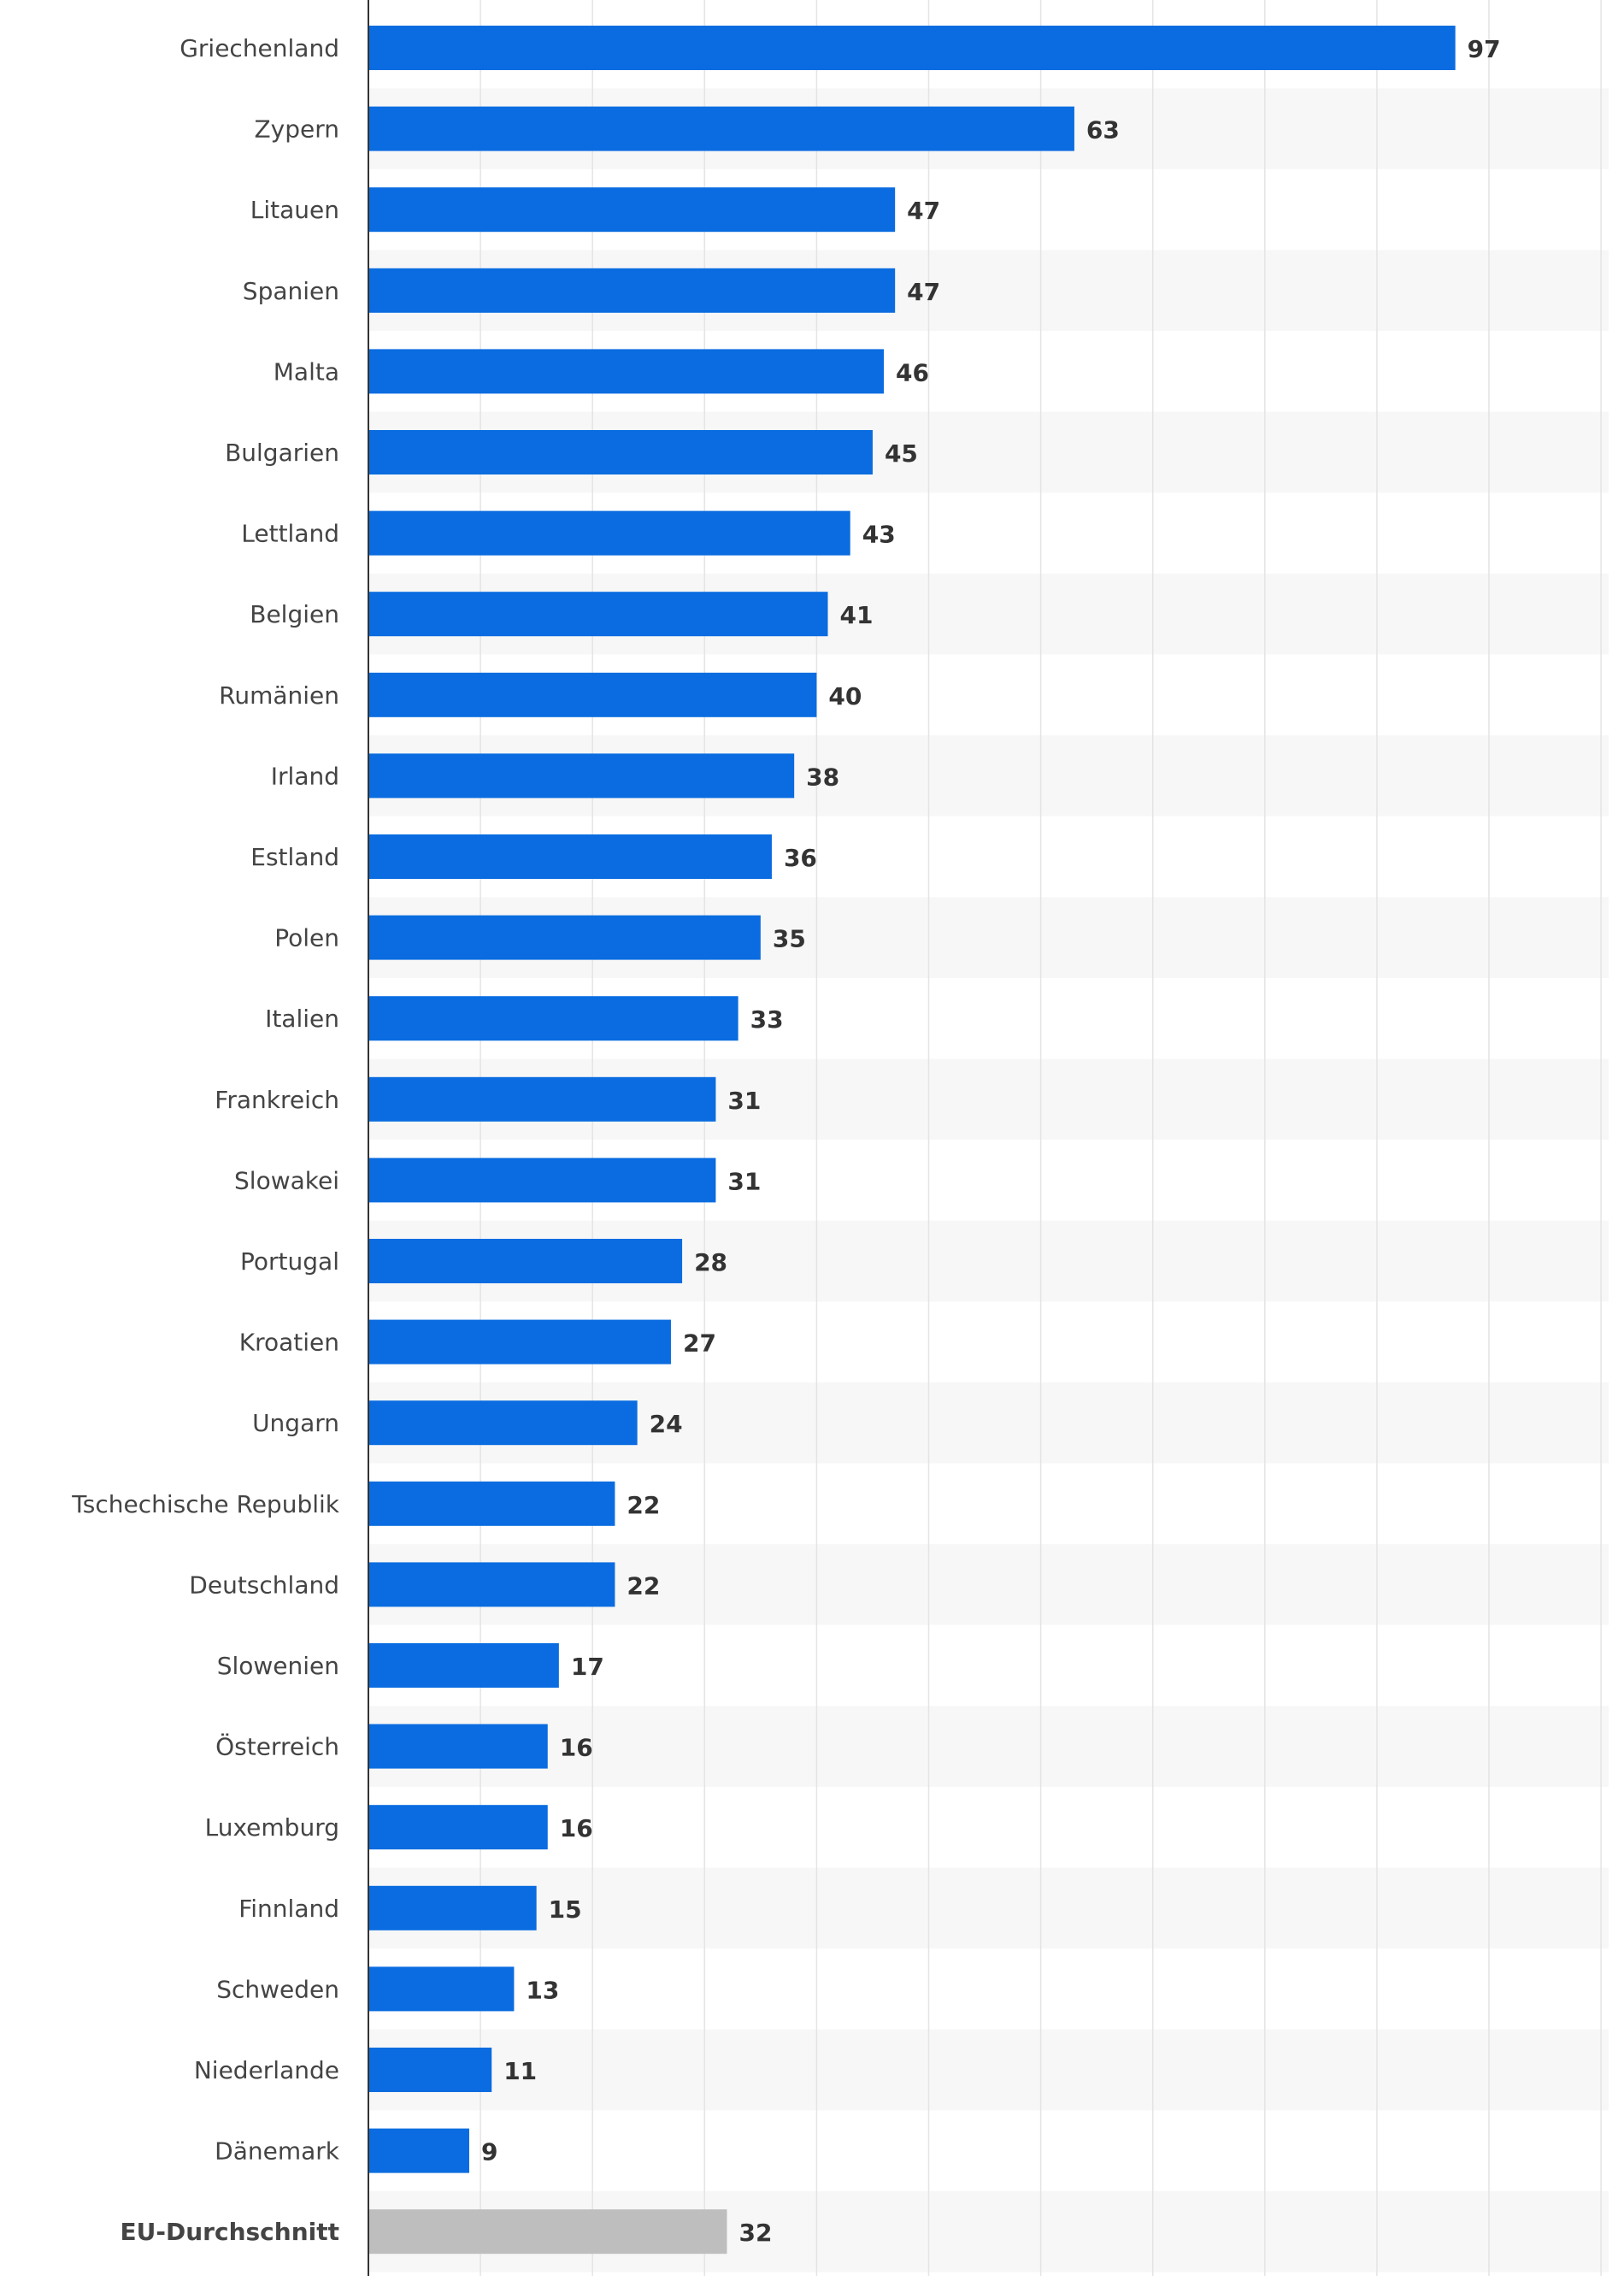 The width and height of the screenshot is (1624, 2287). What do you see at coordinates (901, 453) in the screenshot?
I see `value-label: 45` at bounding box center [901, 453].